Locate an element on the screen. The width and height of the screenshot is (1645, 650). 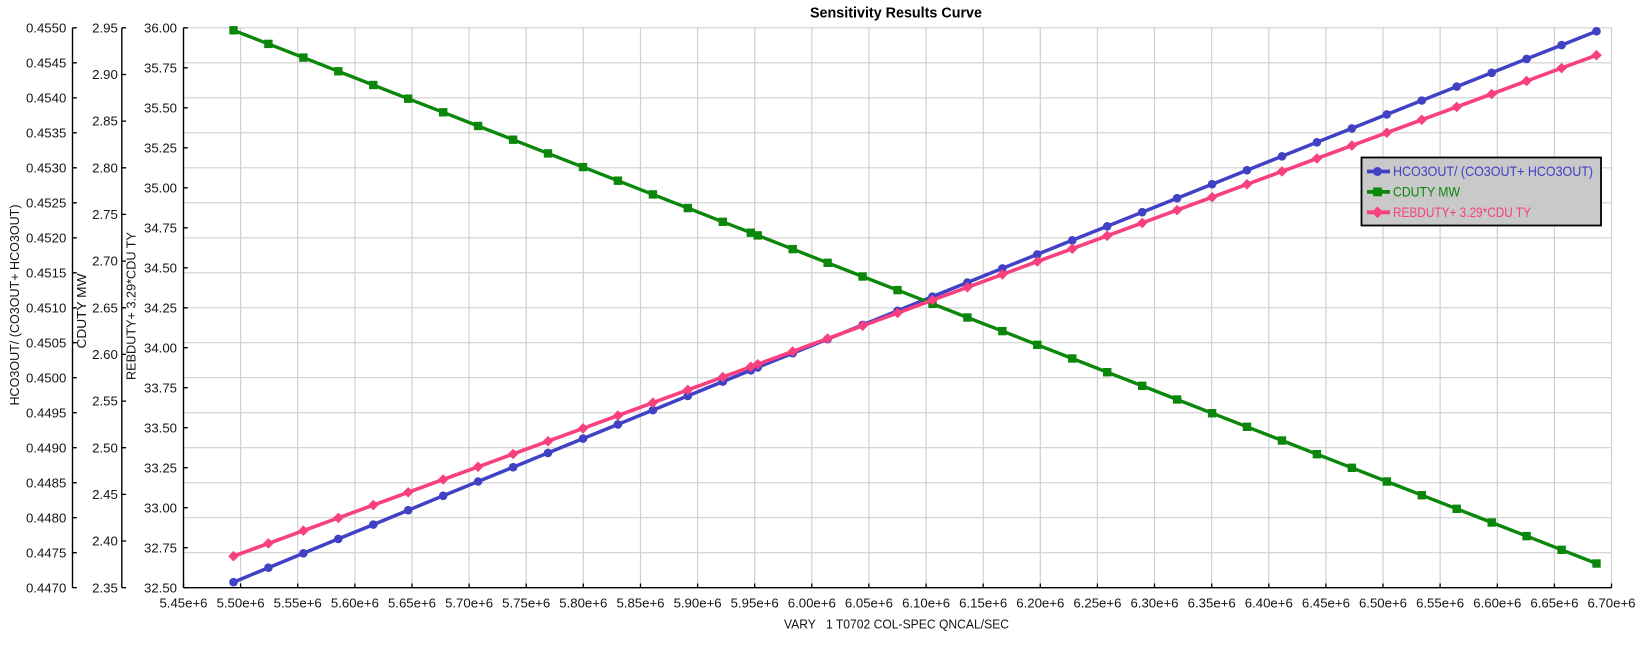
svg-text: 6.50e+6 is located at coordinates (1383, 603).